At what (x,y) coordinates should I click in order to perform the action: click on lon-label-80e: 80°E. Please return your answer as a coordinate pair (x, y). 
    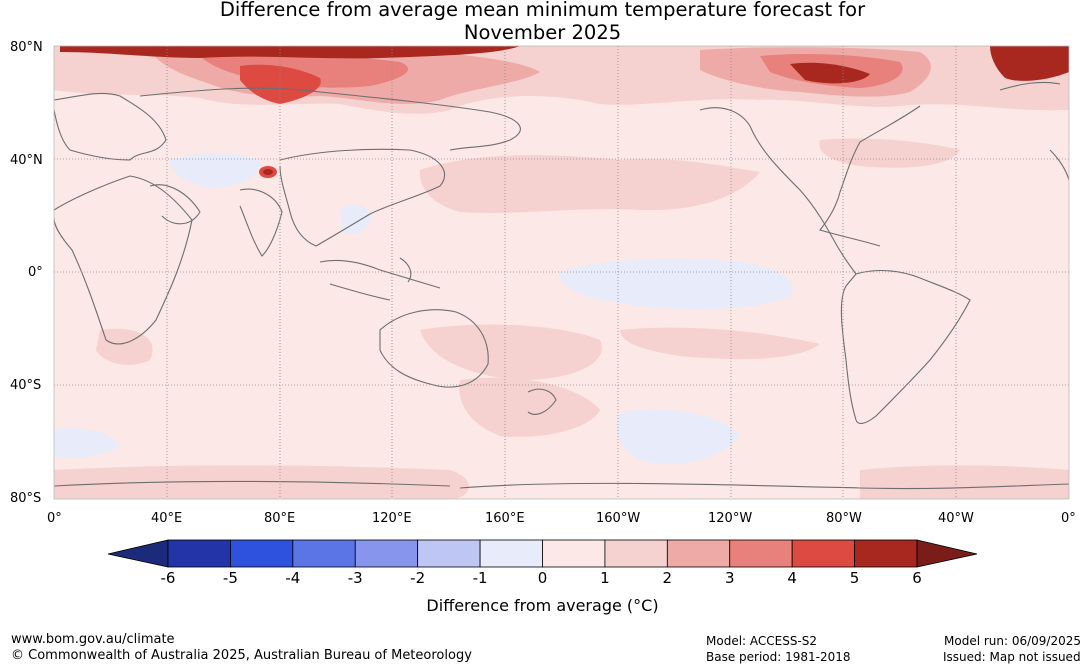
    Looking at the image, I should click on (280, 518).